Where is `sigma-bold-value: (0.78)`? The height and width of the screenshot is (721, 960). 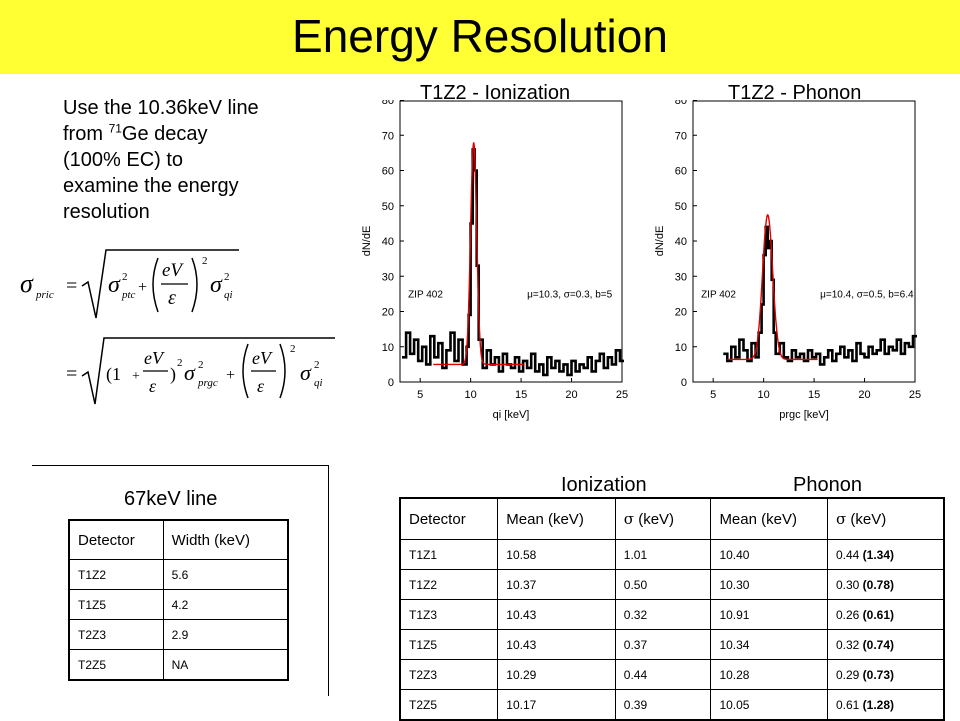 sigma-bold-value: (0.78) is located at coordinates (878, 584).